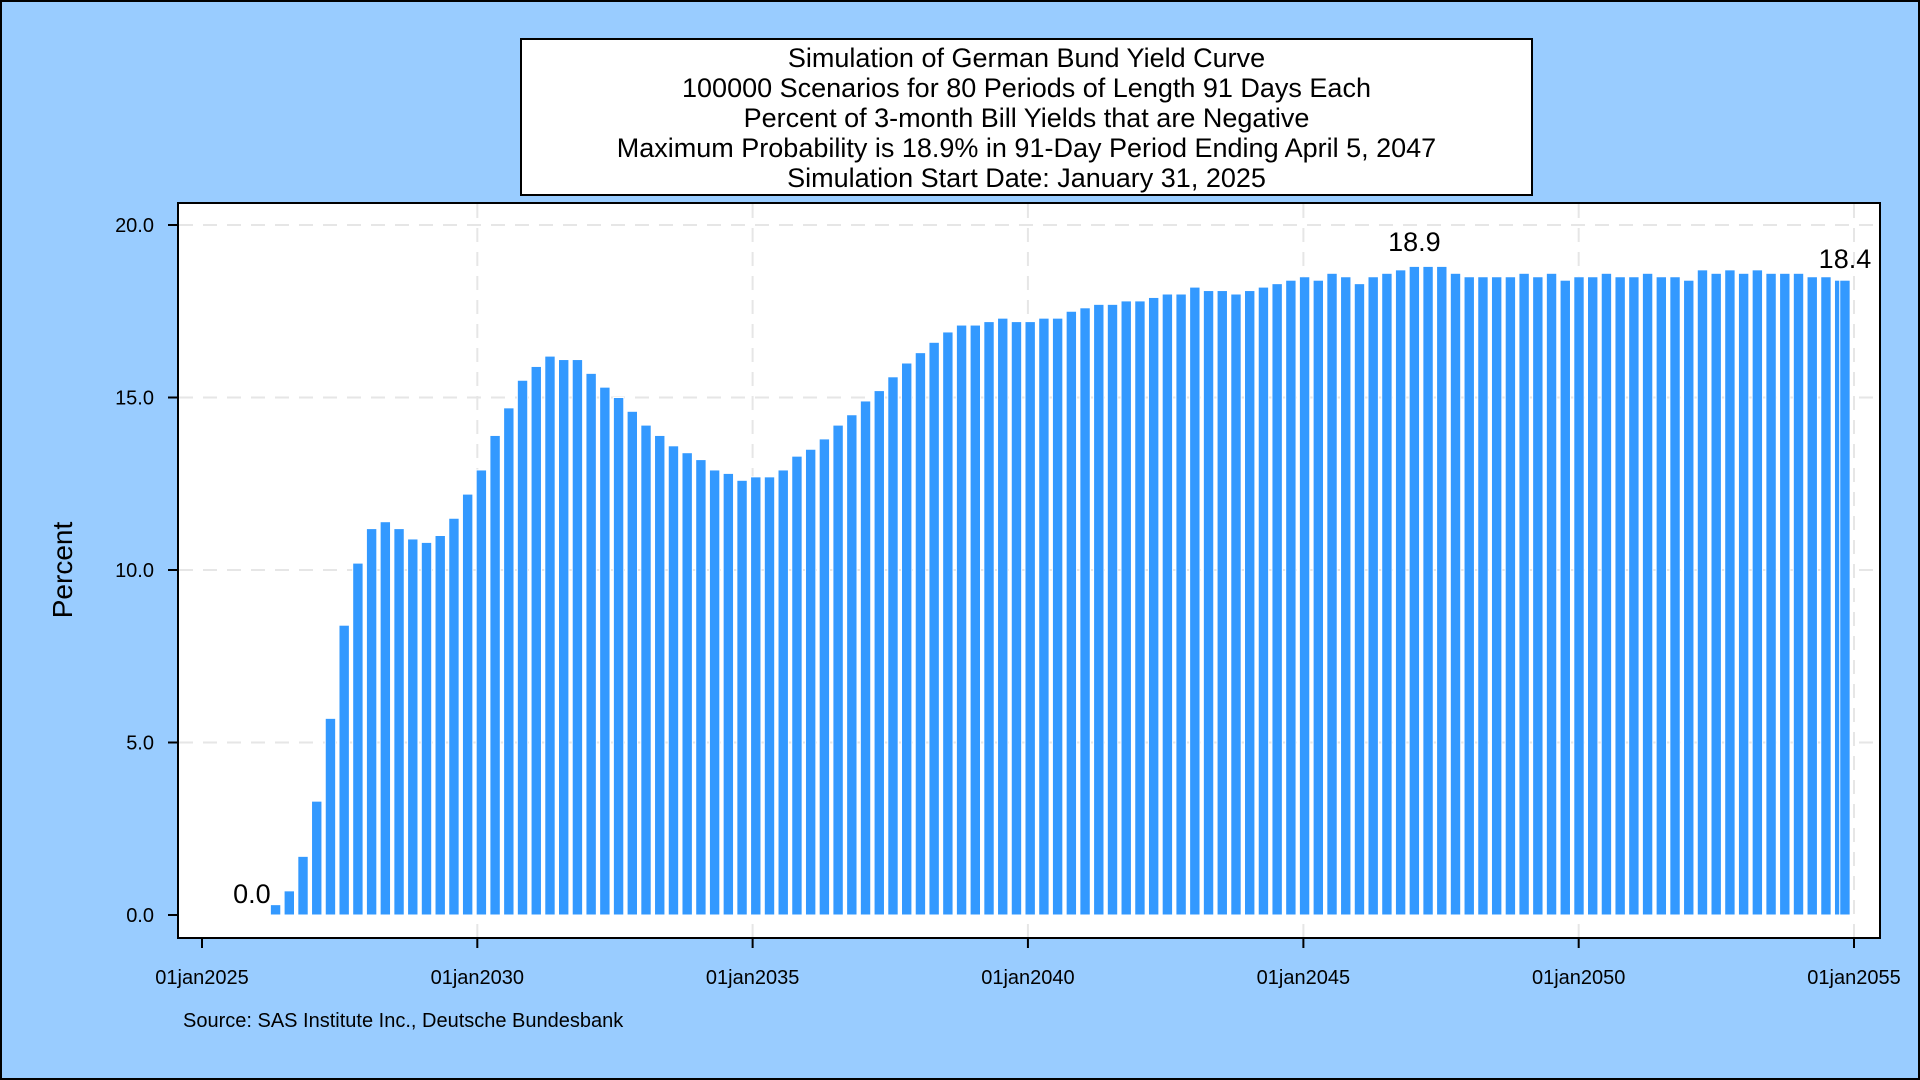 This screenshot has width=1920, height=1080. What do you see at coordinates (134, 399) in the screenshot?
I see `y-tick-label: 15.0` at bounding box center [134, 399].